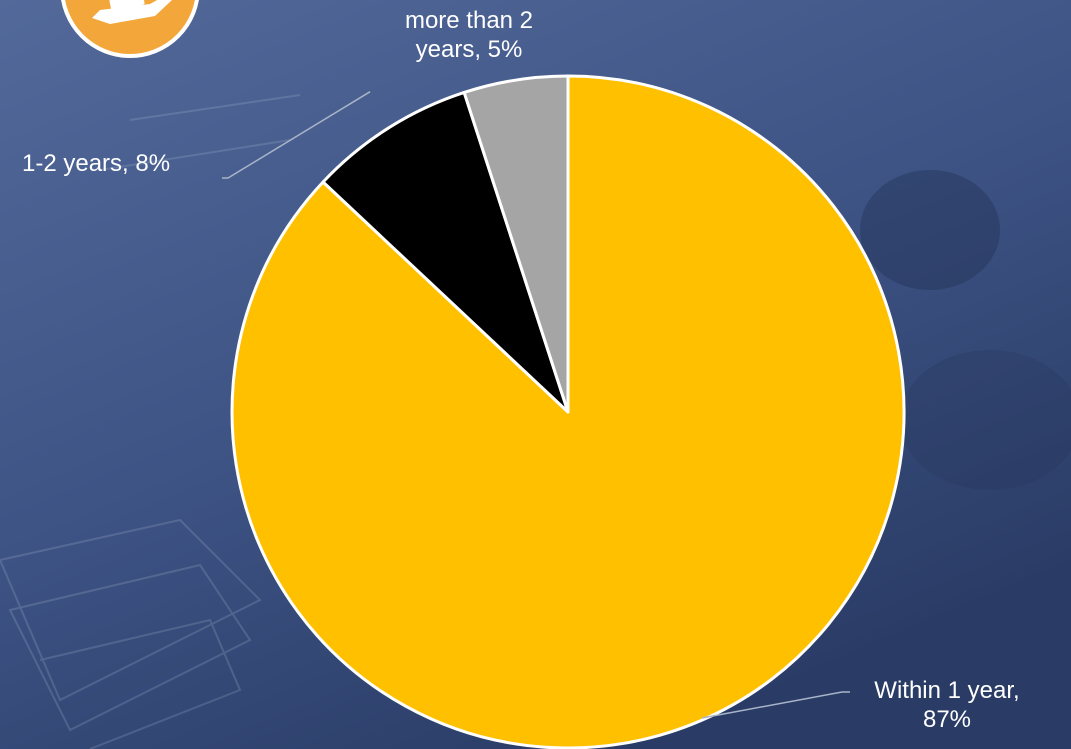  Describe the element at coordinates (130, 29) in the screenshot. I see `hand-holding-money-icon` at that location.